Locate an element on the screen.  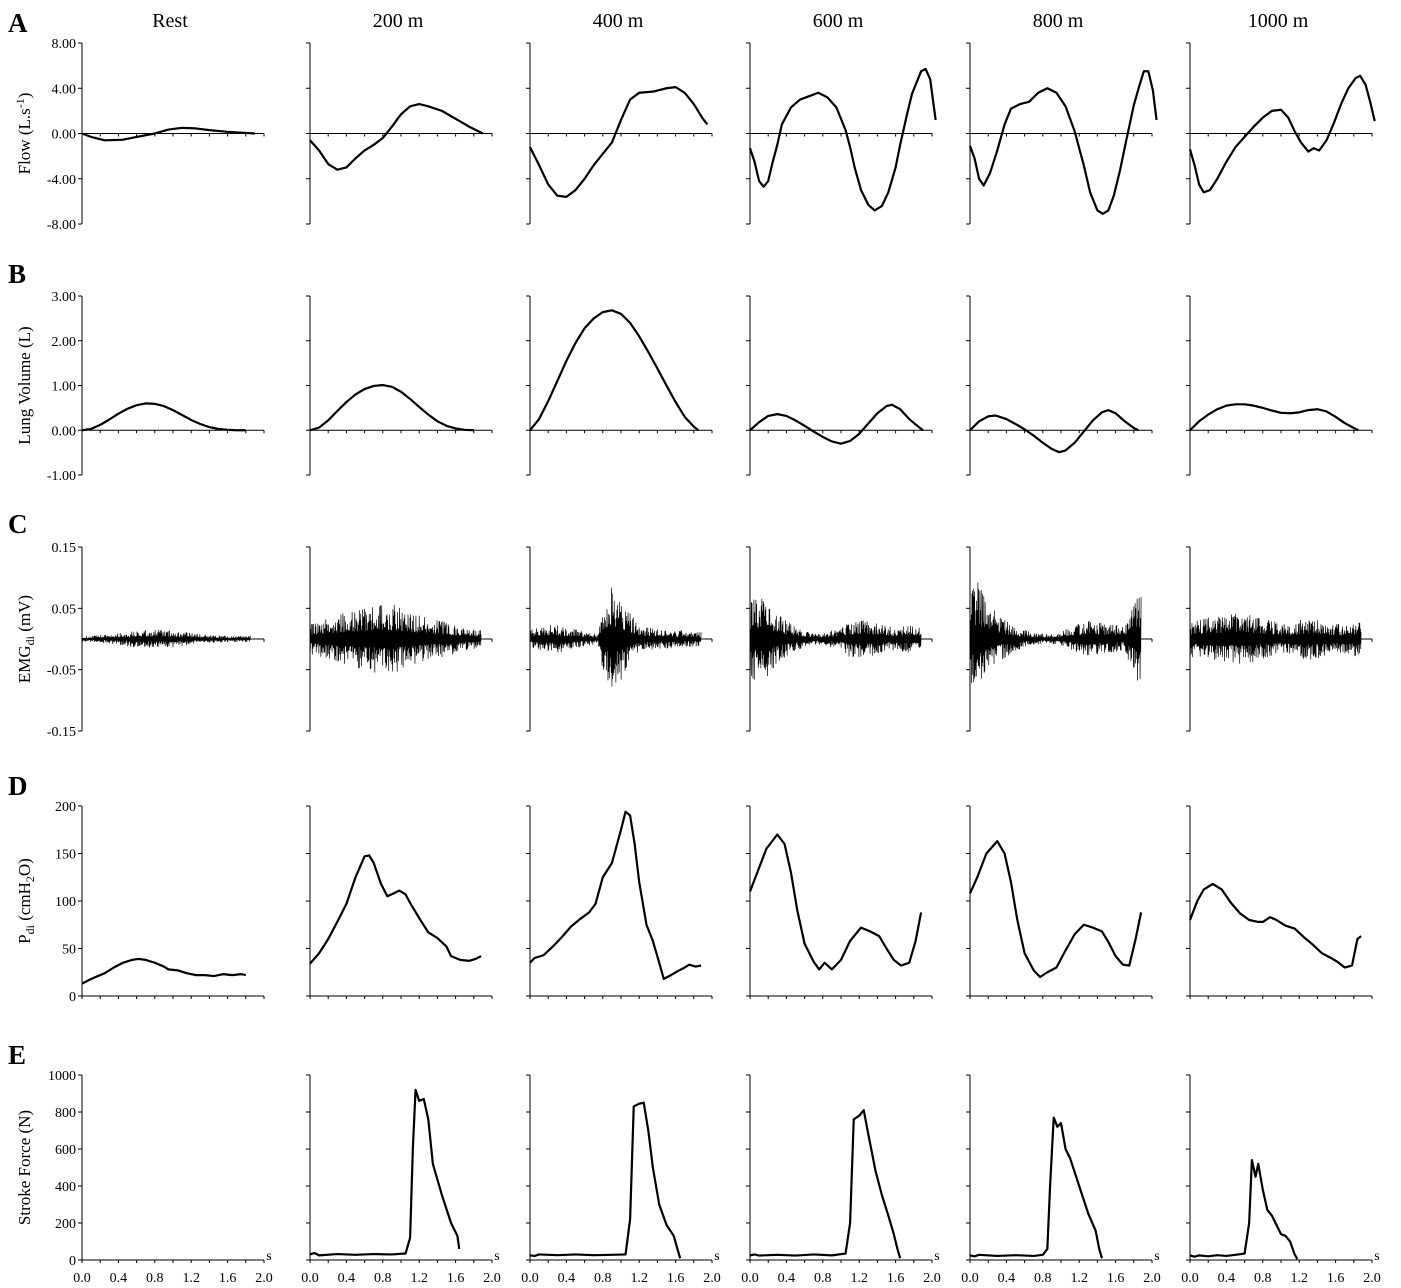
y-tick-label: 800 is located at coordinates (65, 1113).